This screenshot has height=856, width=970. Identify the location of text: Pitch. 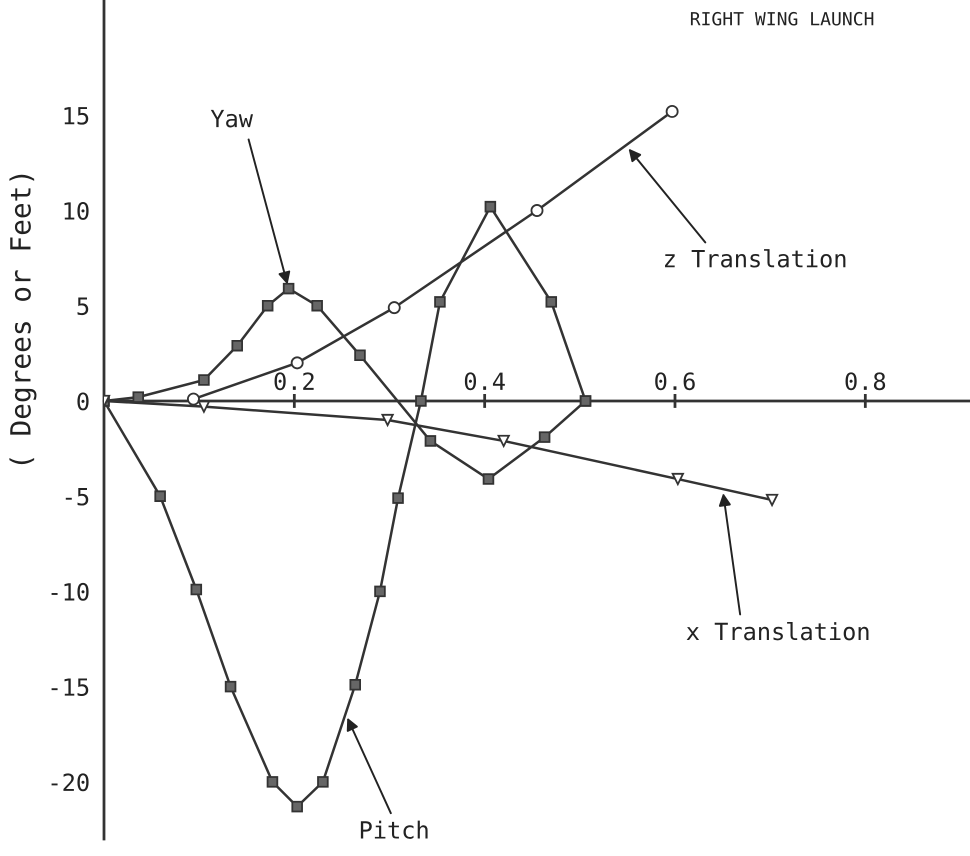
(394, 829).